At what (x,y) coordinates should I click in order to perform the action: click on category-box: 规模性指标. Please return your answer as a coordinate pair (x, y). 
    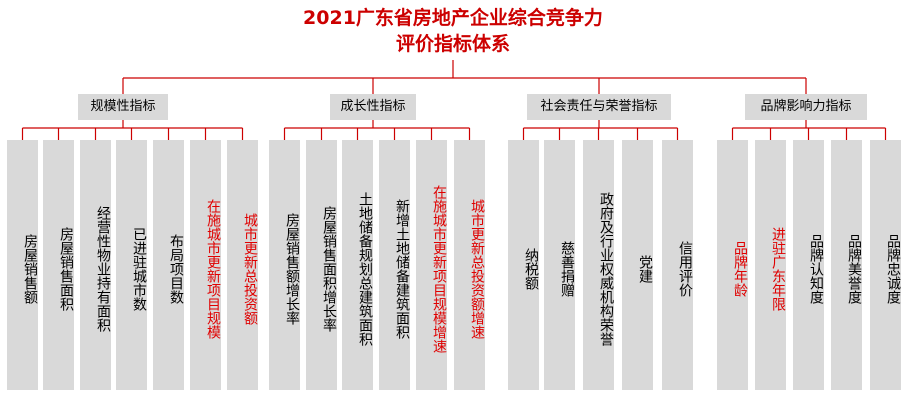
    Looking at the image, I should click on (123, 107).